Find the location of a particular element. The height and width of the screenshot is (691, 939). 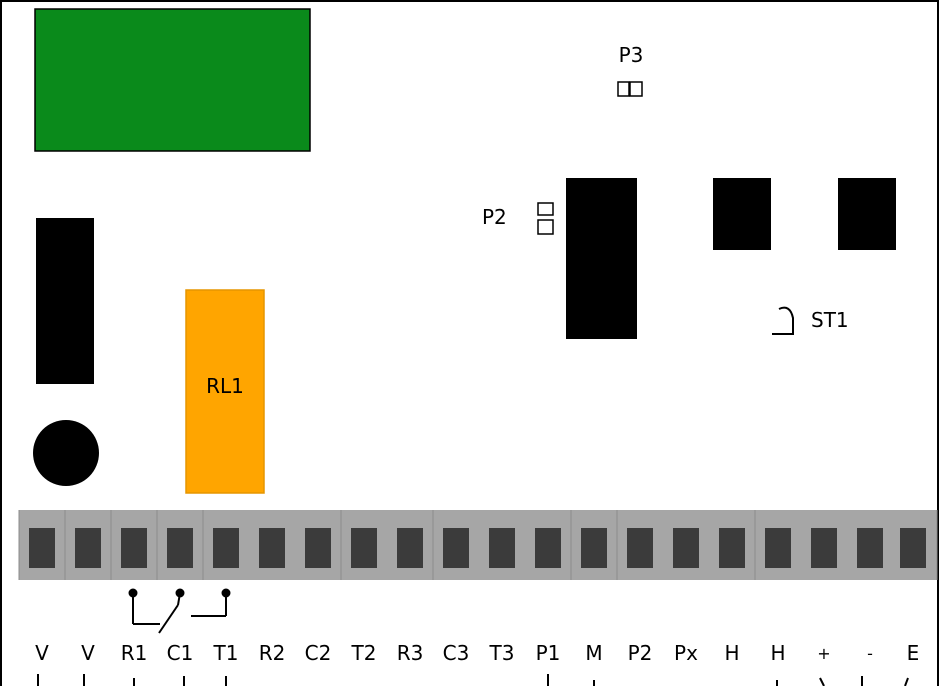

relay-rl1 is located at coordinates (225, 391).